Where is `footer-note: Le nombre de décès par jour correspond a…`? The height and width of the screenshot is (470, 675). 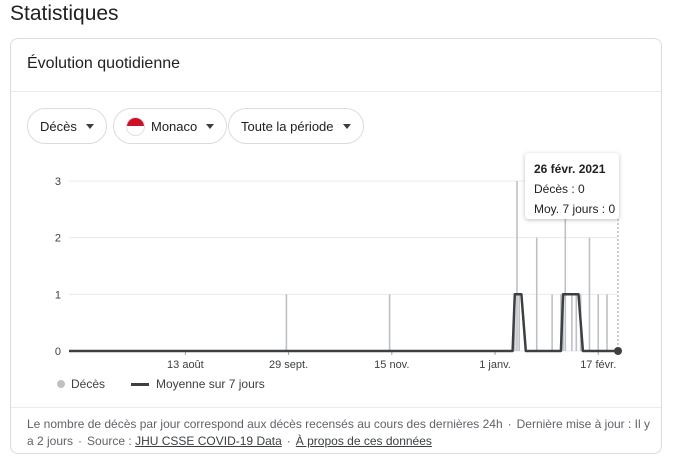 footer-note: Le nombre de décès par jour correspond a… is located at coordinates (265, 424).